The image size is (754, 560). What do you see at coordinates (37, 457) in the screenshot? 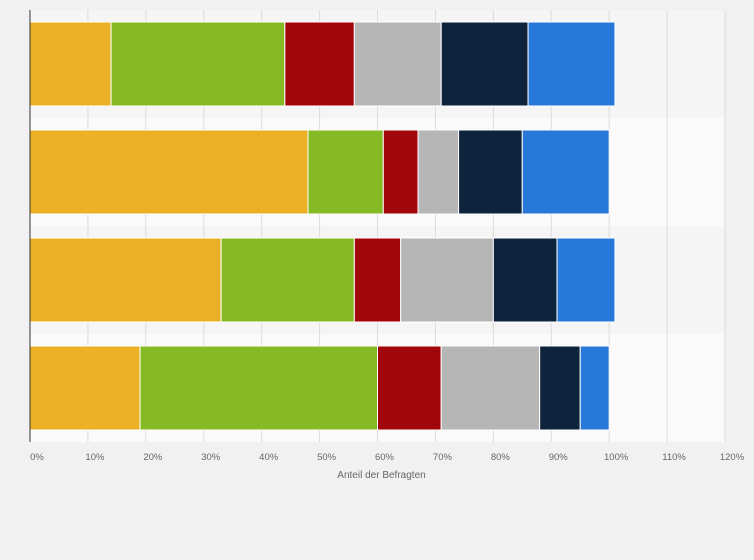
I see `x-tick-label: 0%` at bounding box center [37, 457].